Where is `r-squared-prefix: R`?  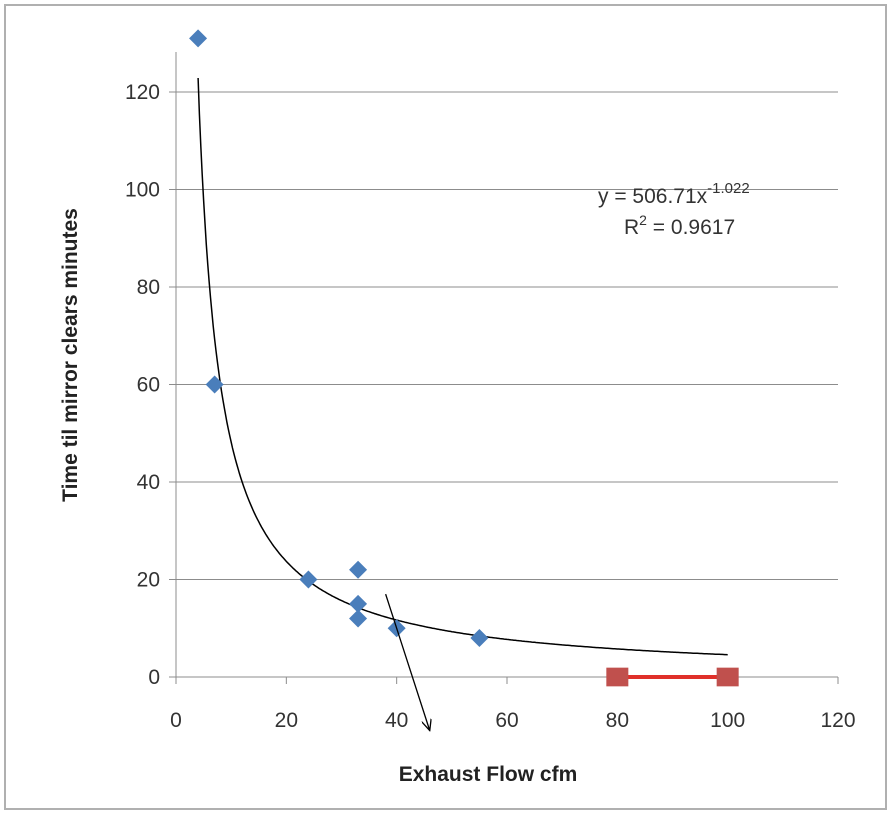 r-squared-prefix: R is located at coordinates (631, 227).